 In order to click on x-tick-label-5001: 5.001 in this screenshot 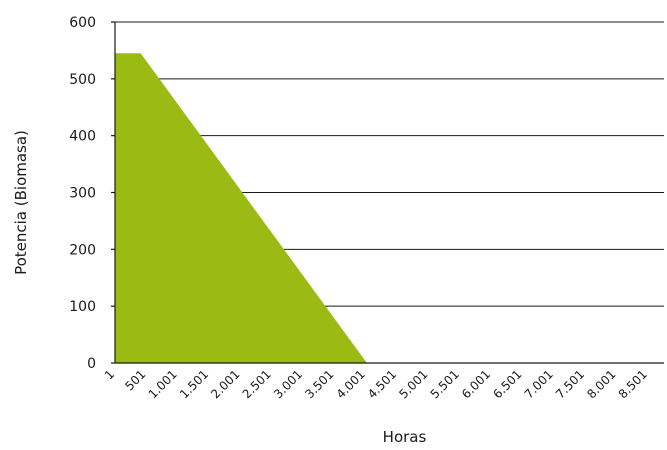, I will do `click(413, 384)`.